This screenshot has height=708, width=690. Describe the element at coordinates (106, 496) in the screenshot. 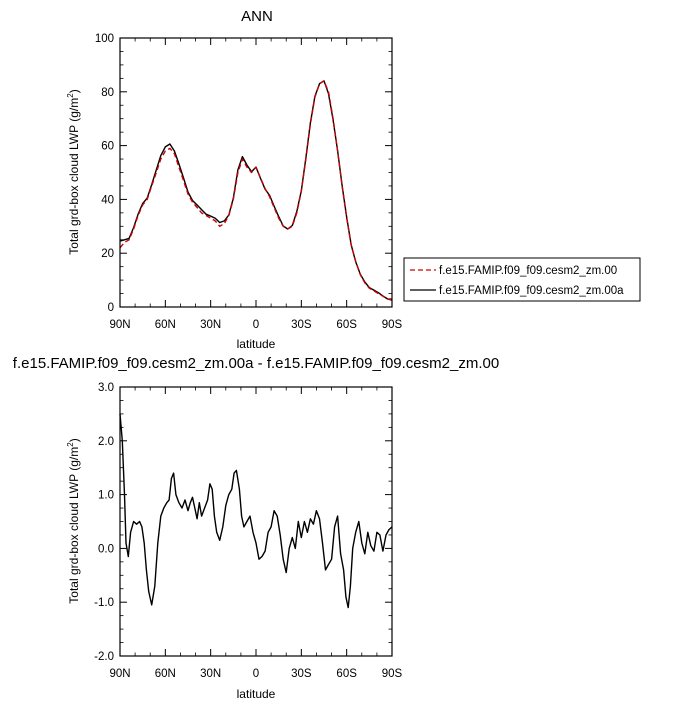

I see `y-tick-label: 1.0` at that location.